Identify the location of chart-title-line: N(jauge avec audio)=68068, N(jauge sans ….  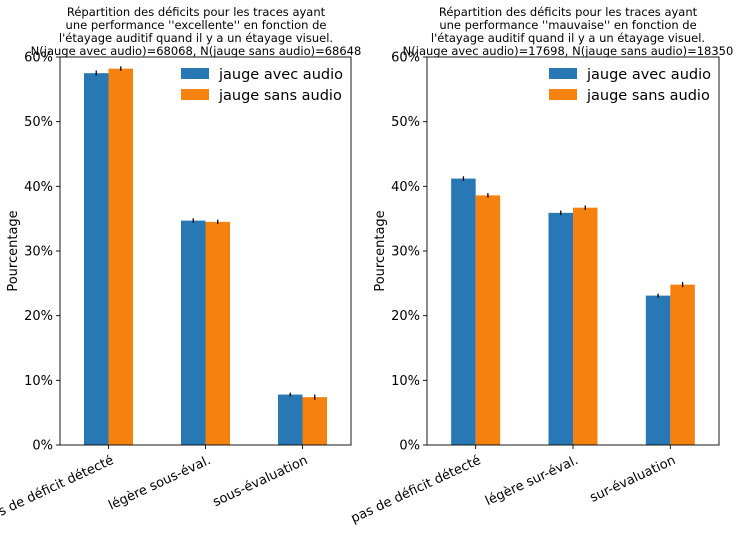
(196, 51).